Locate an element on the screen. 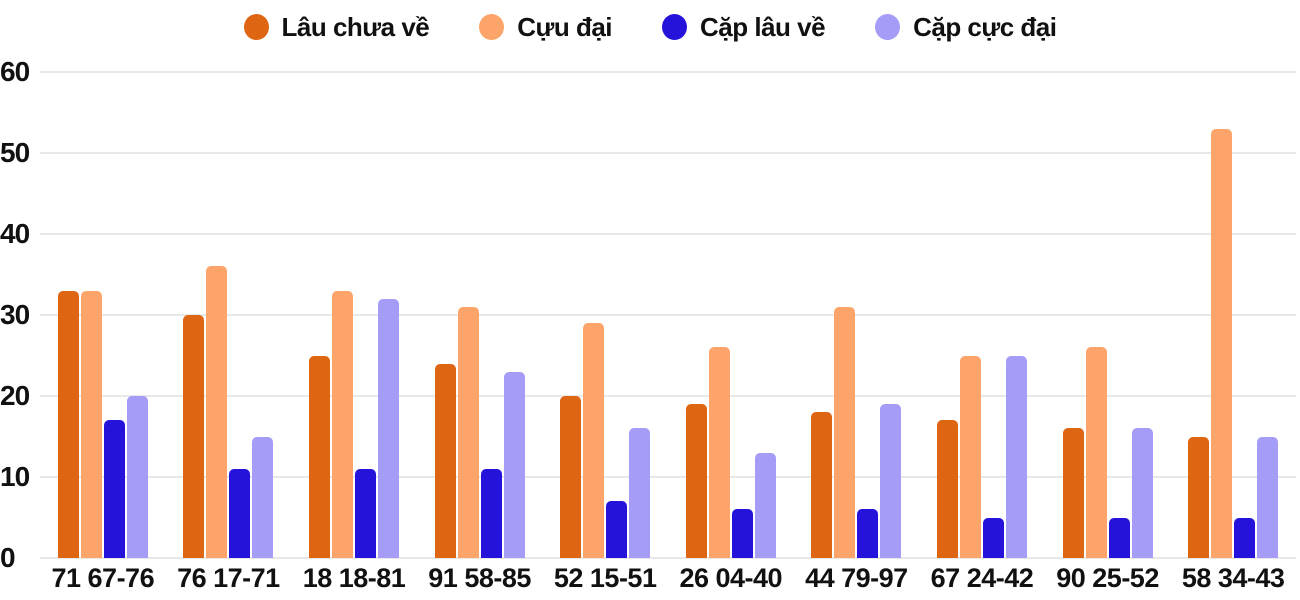 Image resolution: width=1300 pixels, height=600 pixels. legend-item-1: Lâu chưa về is located at coordinates (336, 27).